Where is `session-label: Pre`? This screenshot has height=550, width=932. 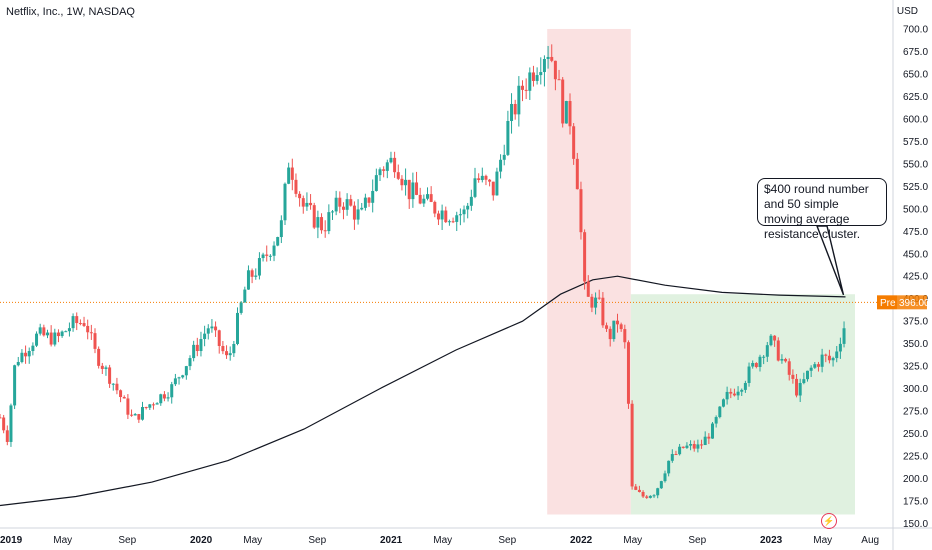 session-label: Pre is located at coordinates (888, 303).